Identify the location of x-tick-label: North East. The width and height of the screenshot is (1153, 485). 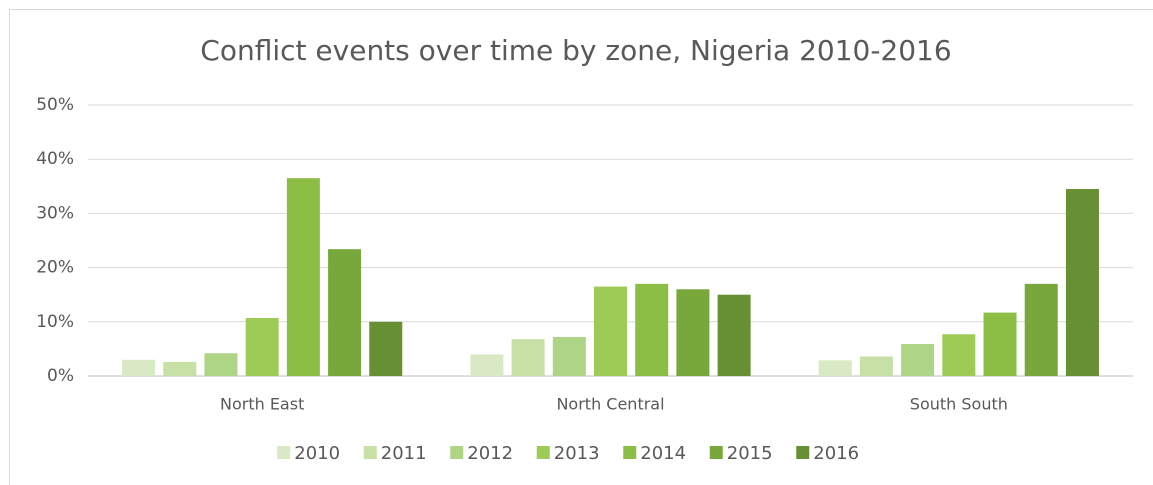
(262, 404).